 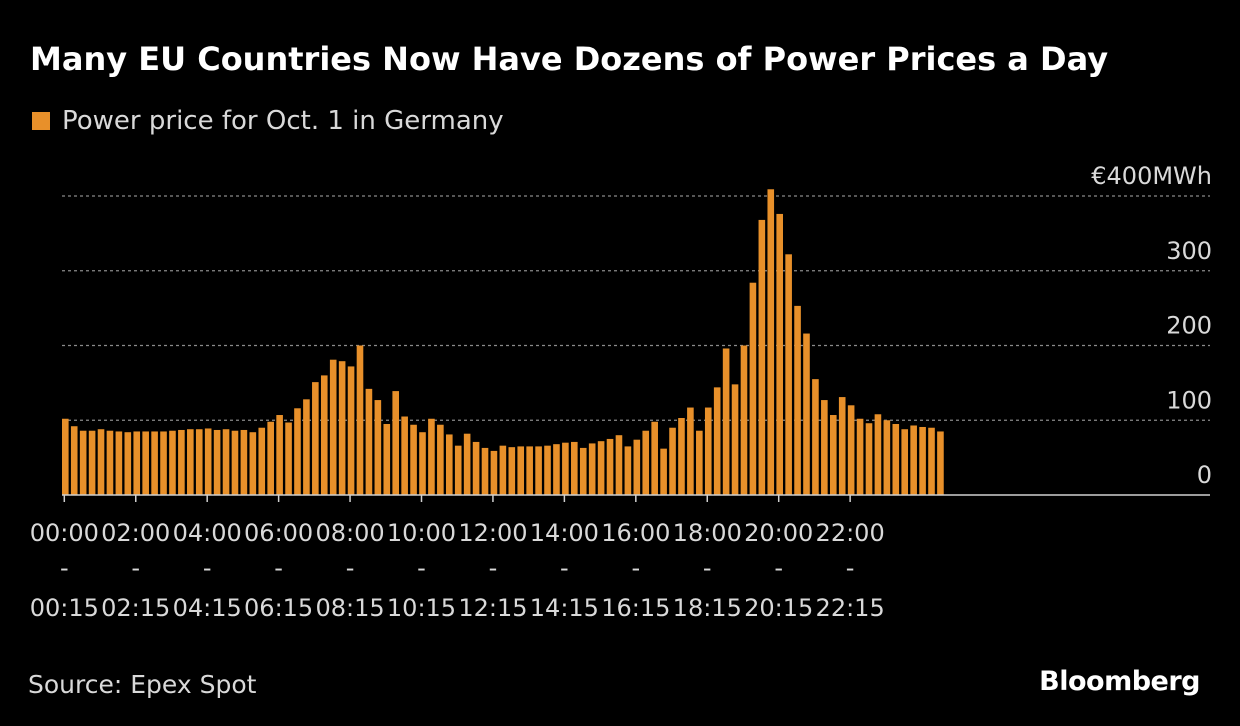 What do you see at coordinates (778, 533) in the screenshot?
I see `x-tick-label-start: 20:00` at bounding box center [778, 533].